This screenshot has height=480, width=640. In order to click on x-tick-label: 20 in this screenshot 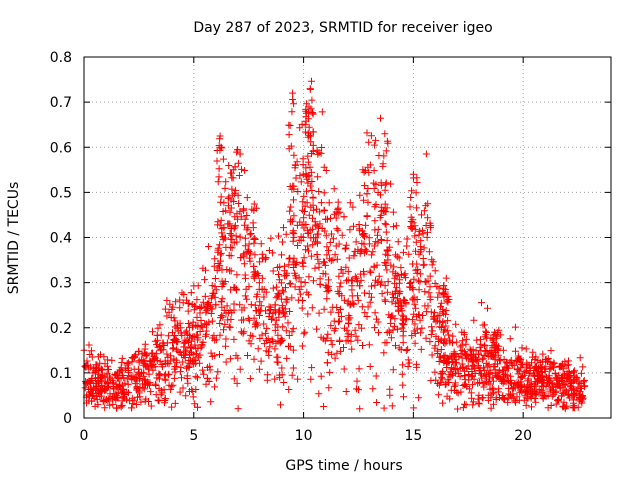, I will do `click(523, 436)`.